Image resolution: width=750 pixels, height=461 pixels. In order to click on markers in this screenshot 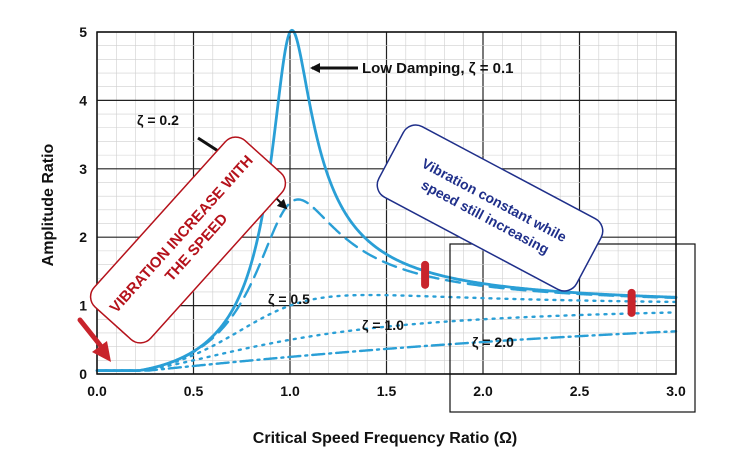, I will do `click(528, 288)`.